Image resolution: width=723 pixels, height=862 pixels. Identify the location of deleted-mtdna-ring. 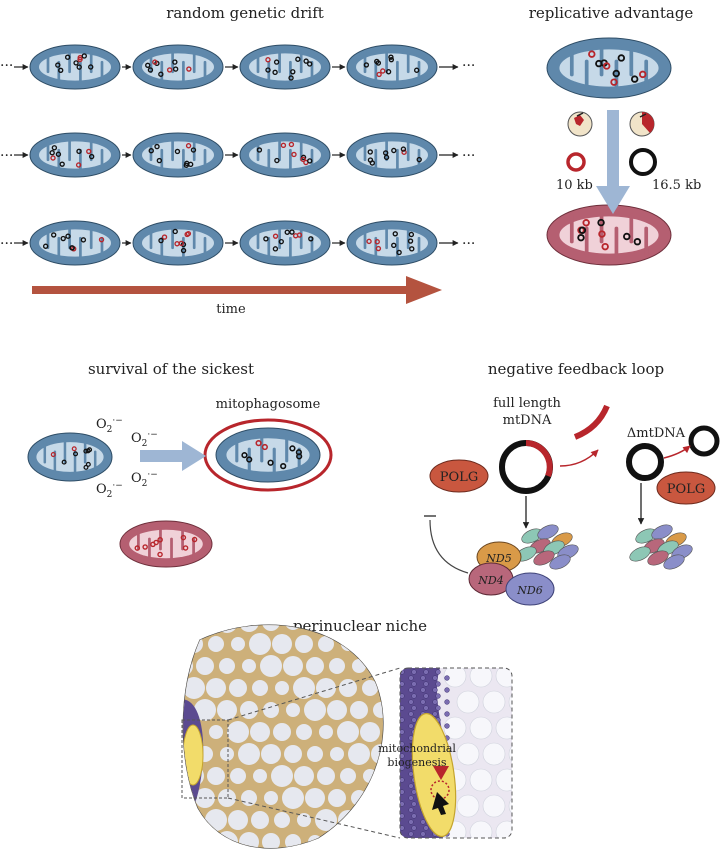
(576, 162).